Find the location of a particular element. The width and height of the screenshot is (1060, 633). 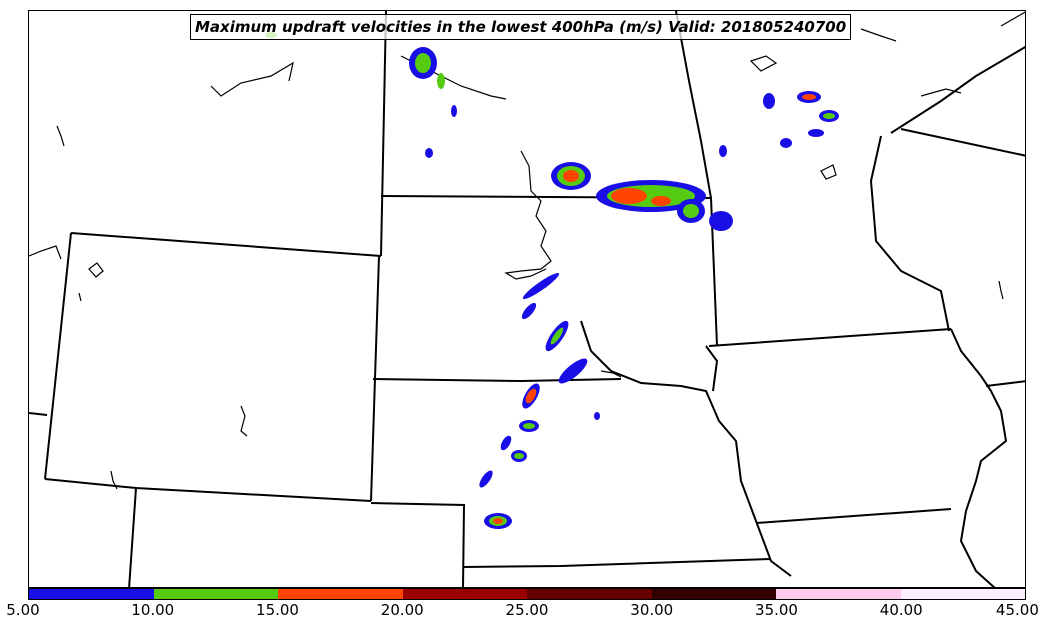

boundary-wy-west is located at coordinates (58, 356).